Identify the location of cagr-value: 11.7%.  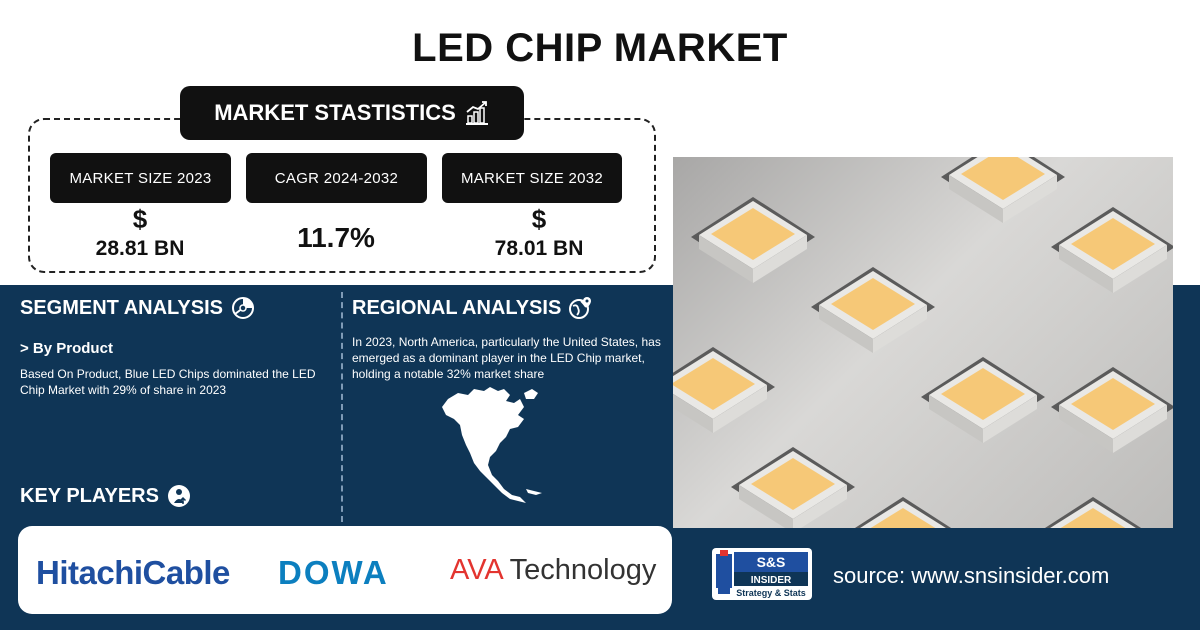
(336, 237).